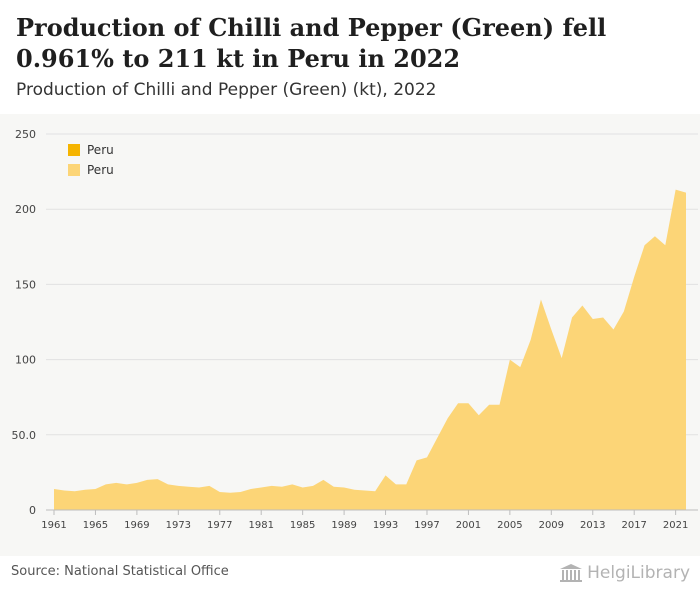  I want to click on helgi-library-logo: HelgiLibrary, so click(624, 573).